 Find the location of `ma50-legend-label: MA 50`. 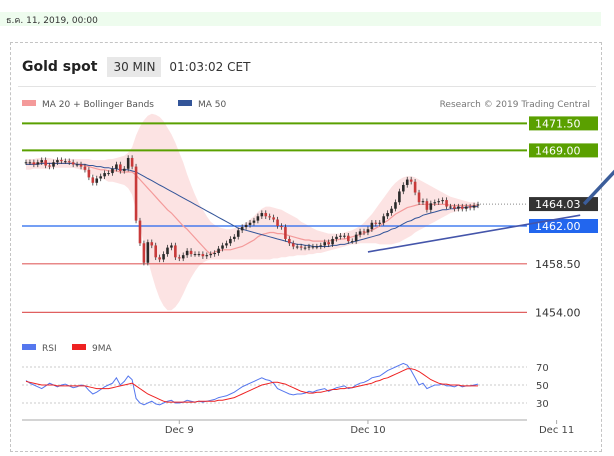

ma50-legend-label: MA 50 is located at coordinates (212, 105).